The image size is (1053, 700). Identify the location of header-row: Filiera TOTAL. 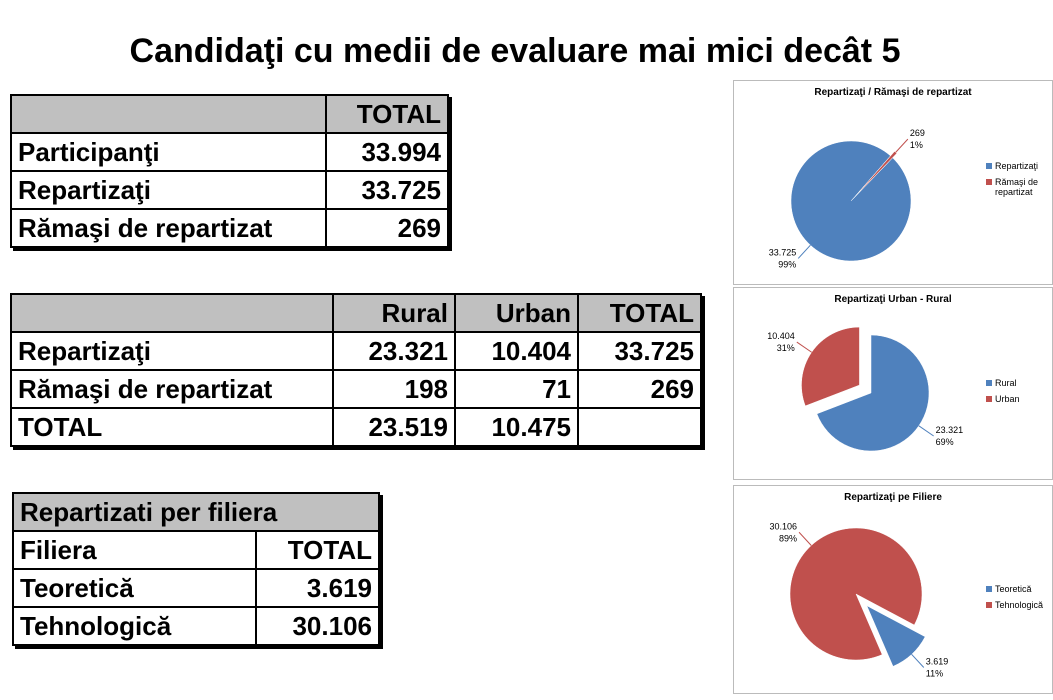
(196, 550).